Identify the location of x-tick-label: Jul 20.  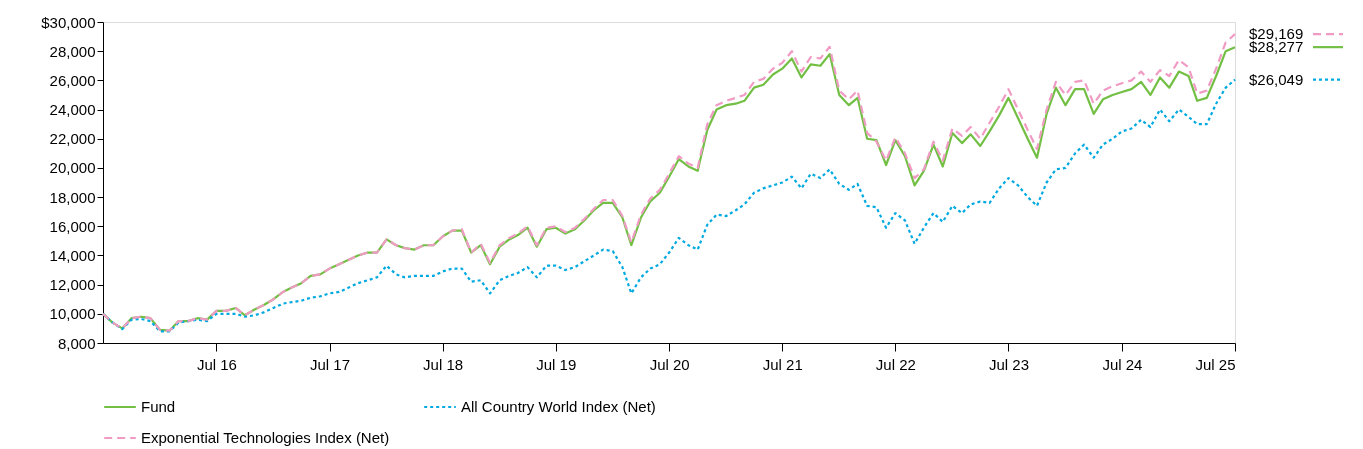
(669, 364).